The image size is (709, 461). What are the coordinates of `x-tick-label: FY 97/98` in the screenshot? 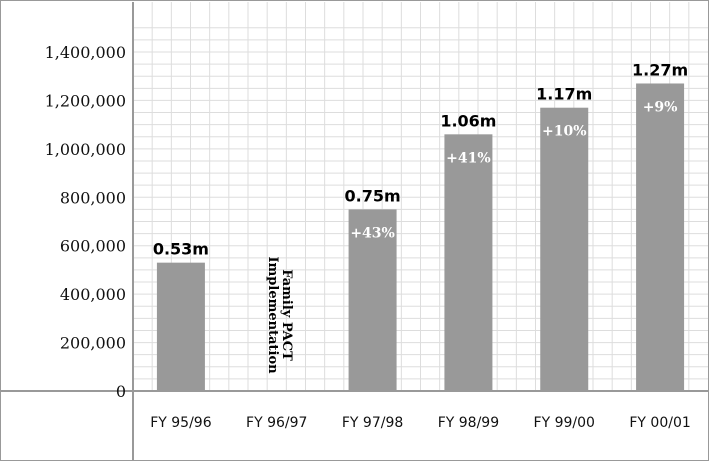 It's located at (372, 423).